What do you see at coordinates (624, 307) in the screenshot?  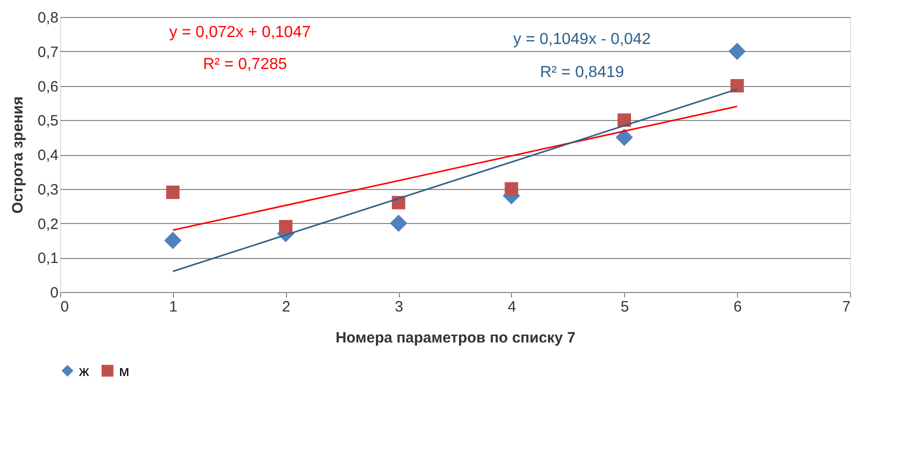 I see `x-tick-label: 5` at bounding box center [624, 307].